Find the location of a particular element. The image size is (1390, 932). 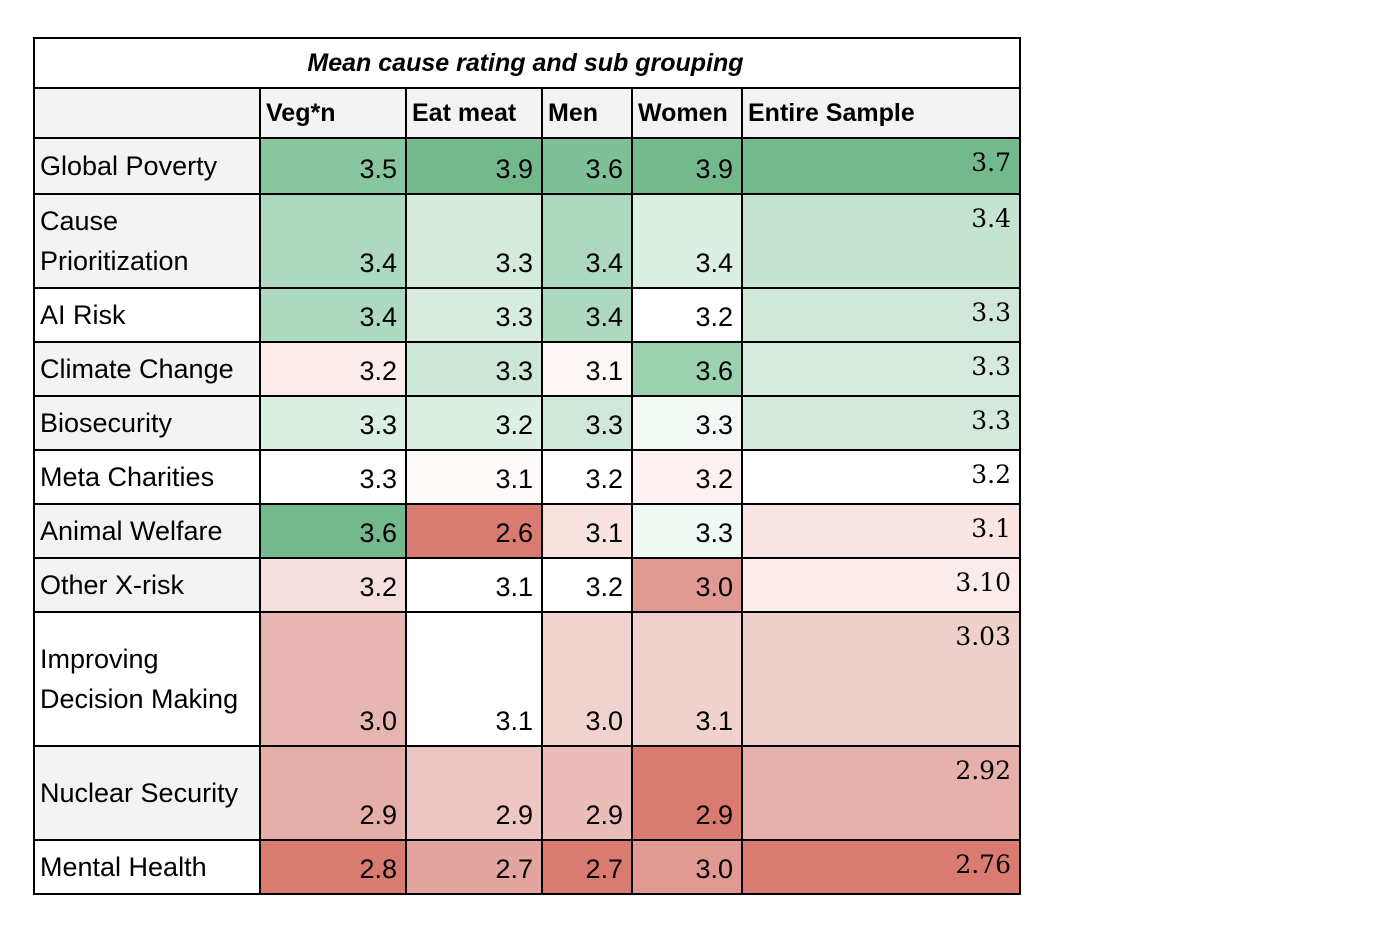

row-label: Nuclear Security is located at coordinates (147, 793).